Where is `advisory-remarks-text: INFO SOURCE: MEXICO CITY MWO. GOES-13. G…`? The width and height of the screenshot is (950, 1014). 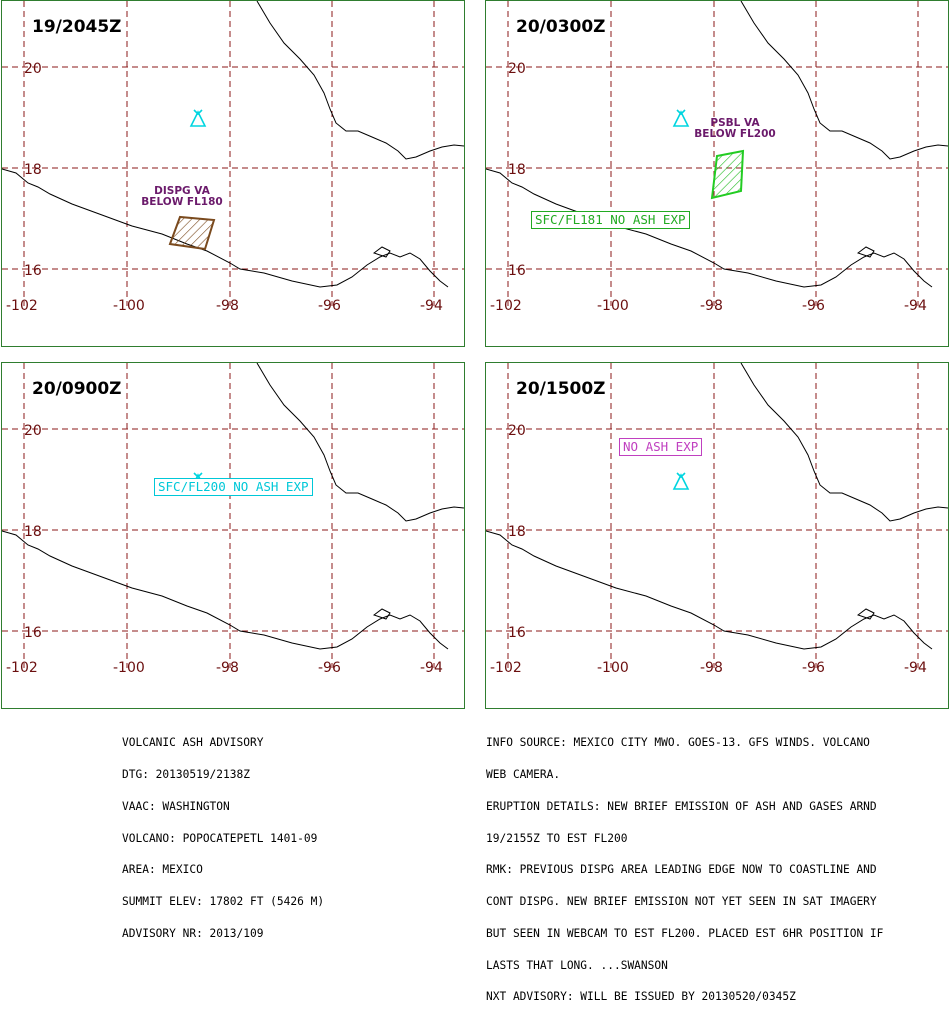 advisory-remarks-text: INFO SOURCE: MEXICO CITY MWO. GOES-13. G… is located at coordinates (685, 870).